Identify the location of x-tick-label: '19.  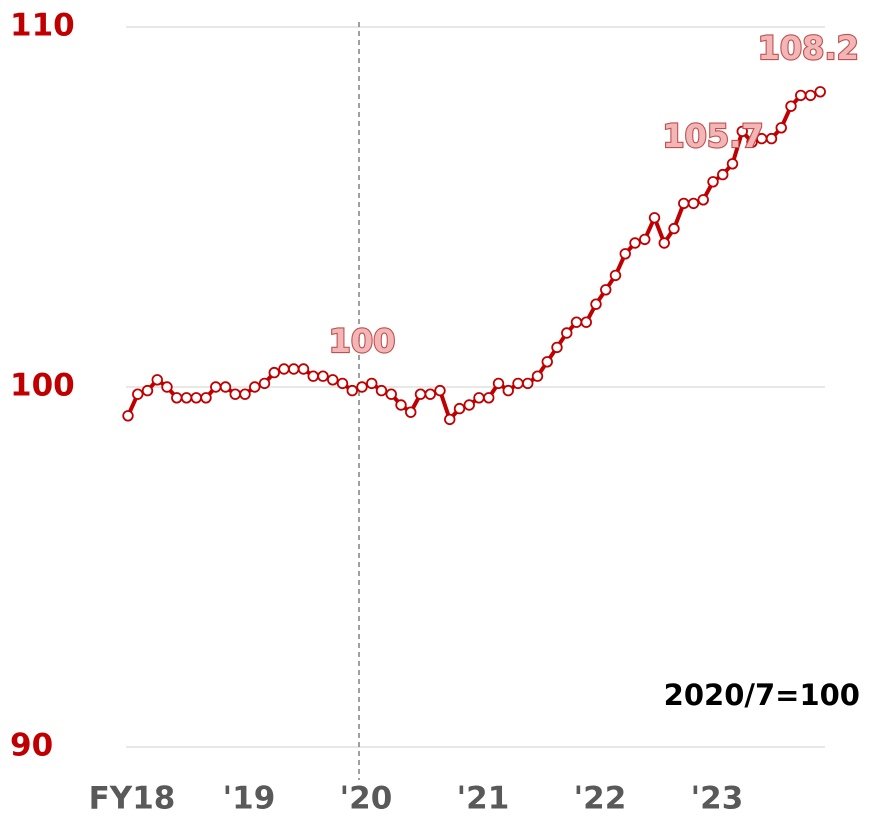
(249, 799).